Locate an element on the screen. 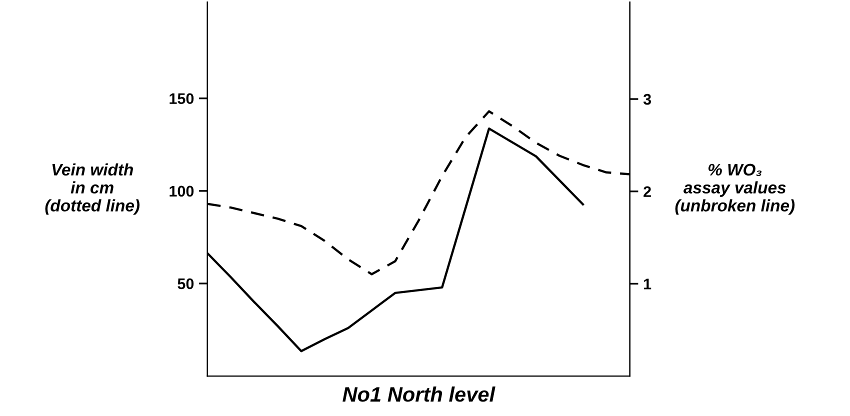 The height and width of the screenshot is (416, 850). y-tick-label: 150 is located at coordinates (182, 98).